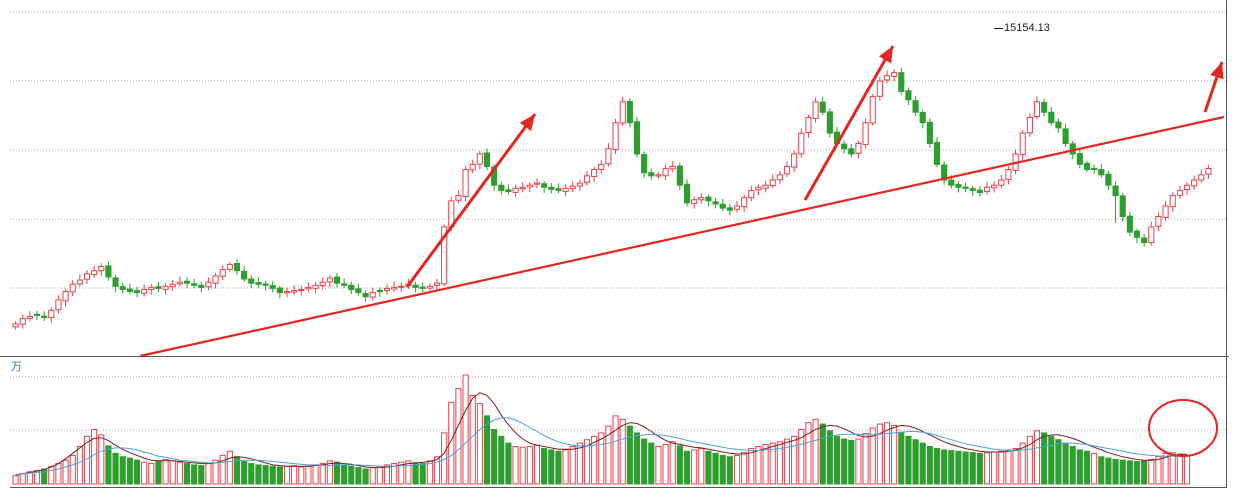  What do you see at coordinates (527, 123) in the screenshot?
I see `trend-arrow-1-head` at bounding box center [527, 123].